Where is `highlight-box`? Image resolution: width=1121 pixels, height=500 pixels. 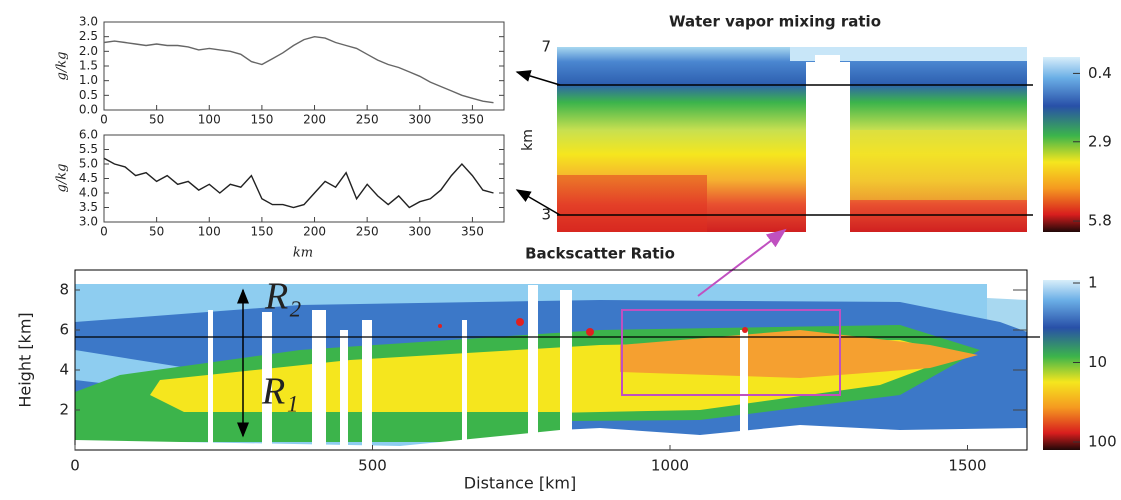 highlight-box is located at coordinates (731, 352).